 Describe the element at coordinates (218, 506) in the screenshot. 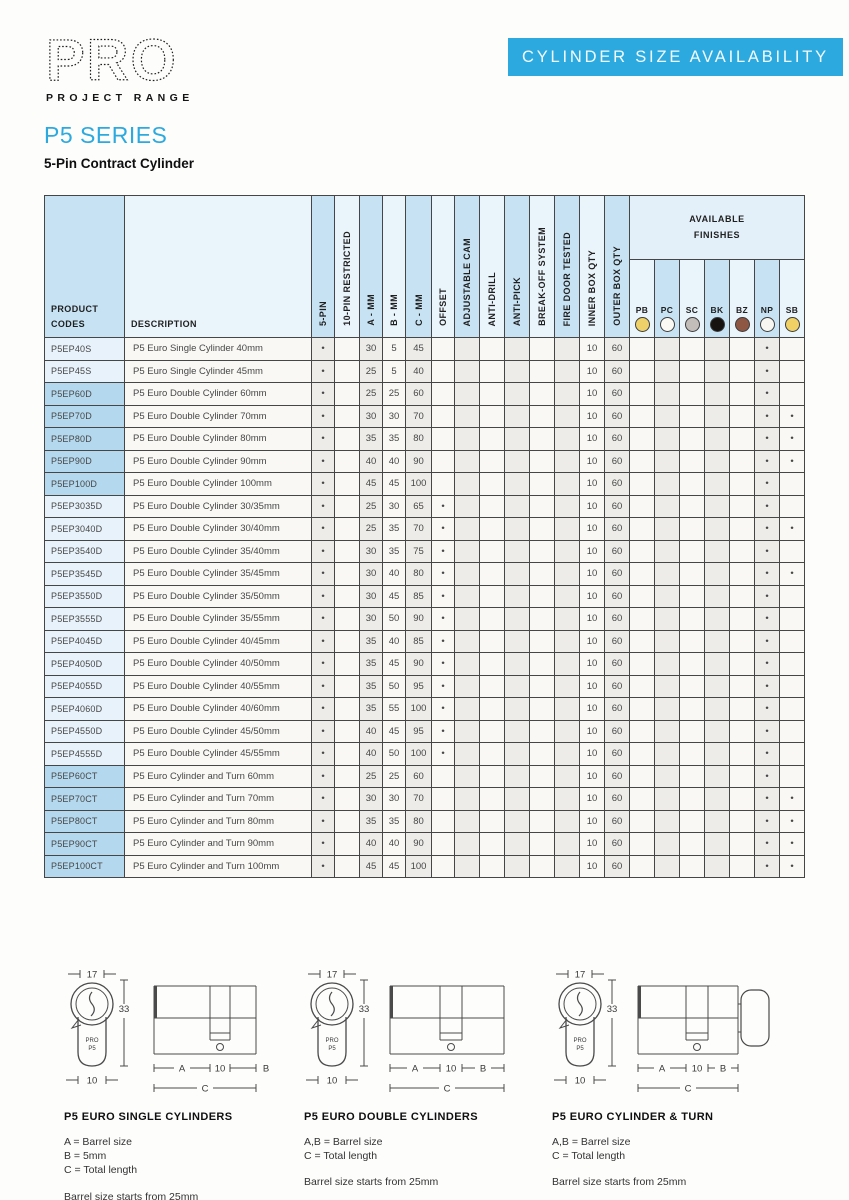

I see `description-cell: P5 Euro Double Cylinder 30/35mm` at that location.